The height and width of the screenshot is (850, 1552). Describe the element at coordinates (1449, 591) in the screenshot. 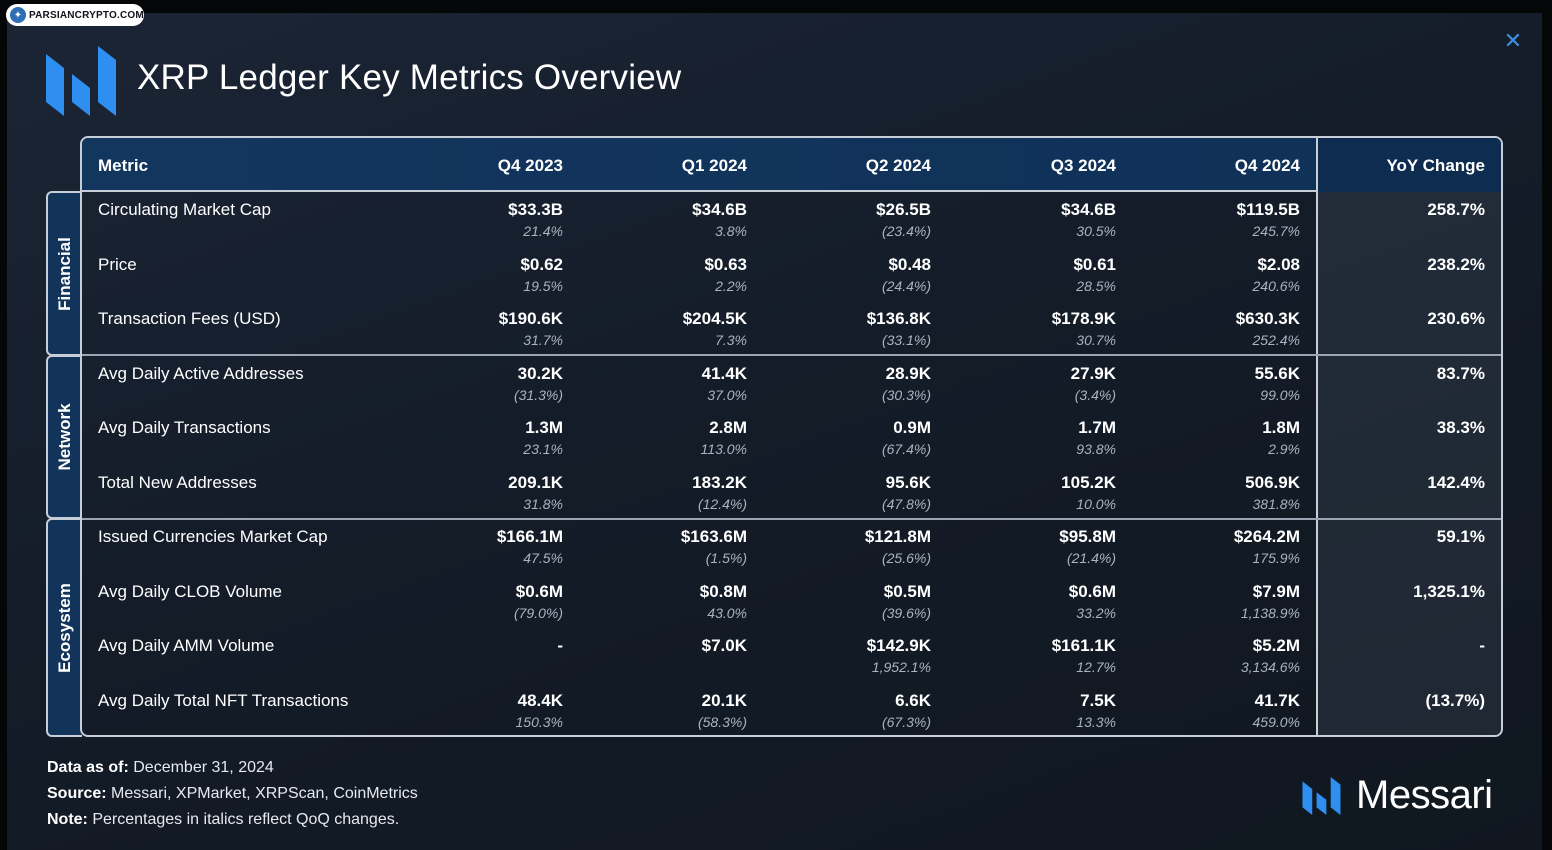

I see `yoy-value: 1,325.1%` at that location.